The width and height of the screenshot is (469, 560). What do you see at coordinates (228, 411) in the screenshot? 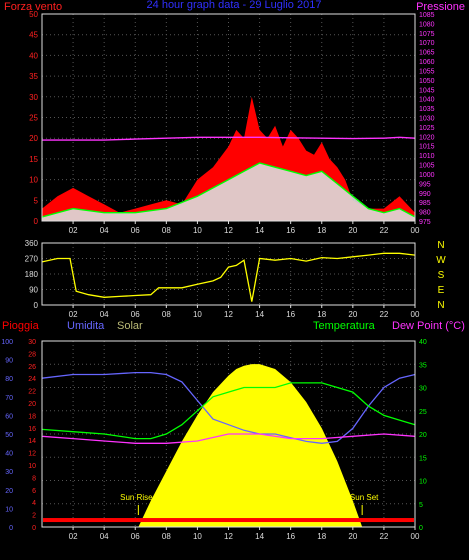
I see `temperature-line` at bounding box center [228, 411].